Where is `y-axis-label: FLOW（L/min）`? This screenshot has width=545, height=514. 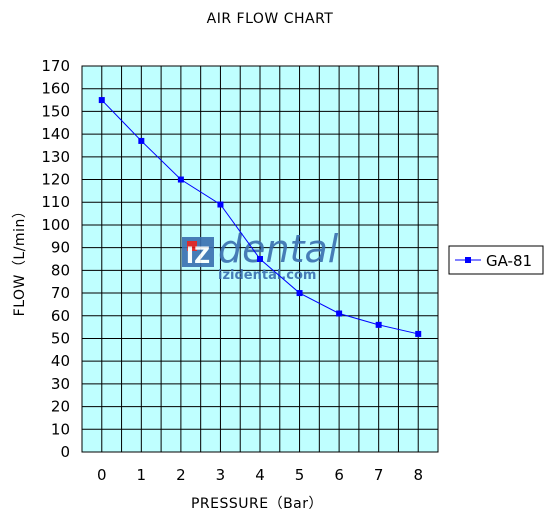
y-axis-label: FLOW（L/min） is located at coordinates (20, 260).